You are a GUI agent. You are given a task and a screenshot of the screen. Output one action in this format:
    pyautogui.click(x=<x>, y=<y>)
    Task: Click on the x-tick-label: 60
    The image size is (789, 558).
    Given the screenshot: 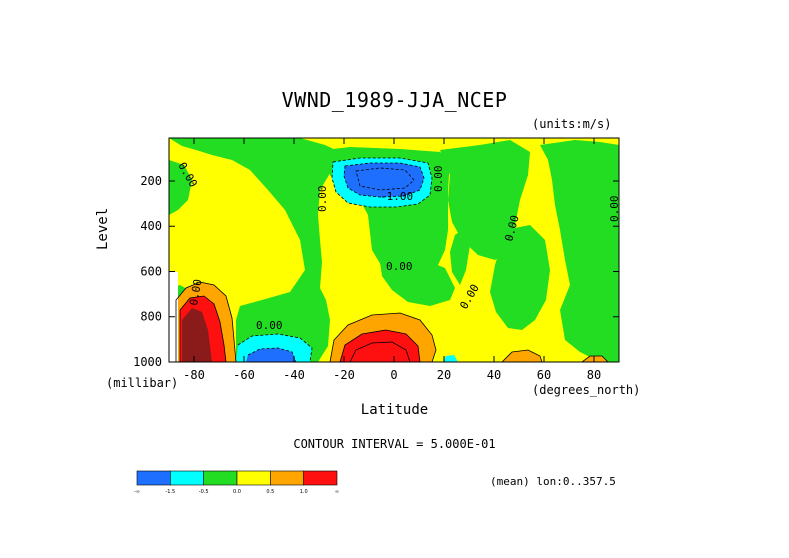 What is the action you would take?
    pyautogui.click(x=544, y=375)
    